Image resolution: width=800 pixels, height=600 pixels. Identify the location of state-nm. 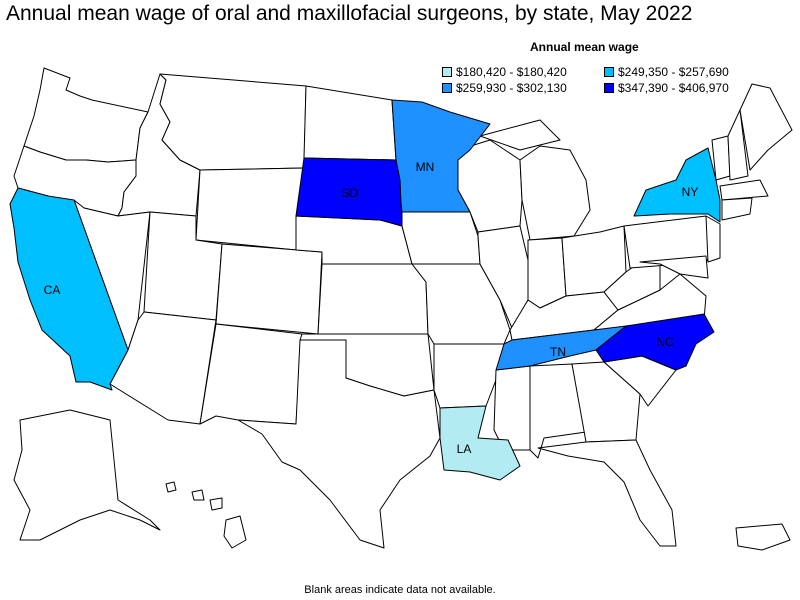
(251, 374).